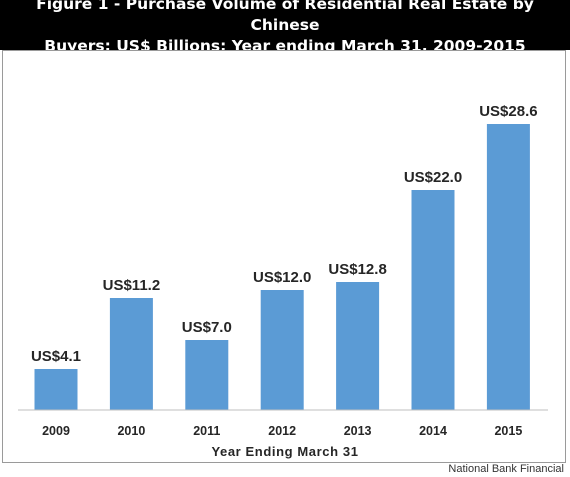 Image resolution: width=570 pixels, height=477 pixels. I want to click on data-label-2012: US$12.0, so click(282, 277).